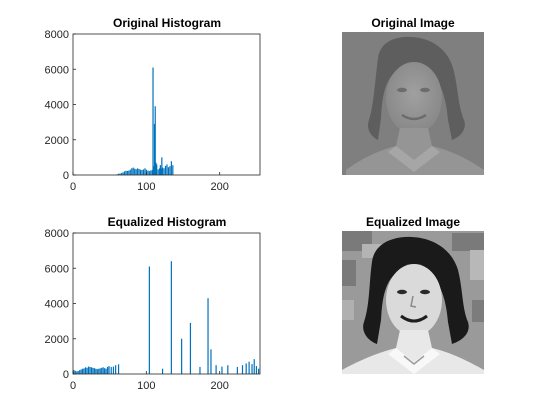 The image size is (560, 420). What do you see at coordinates (66, 375) in the screenshot?
I see `equalized-histogram-ytick-label: 0` at bounding box center [66, 375].